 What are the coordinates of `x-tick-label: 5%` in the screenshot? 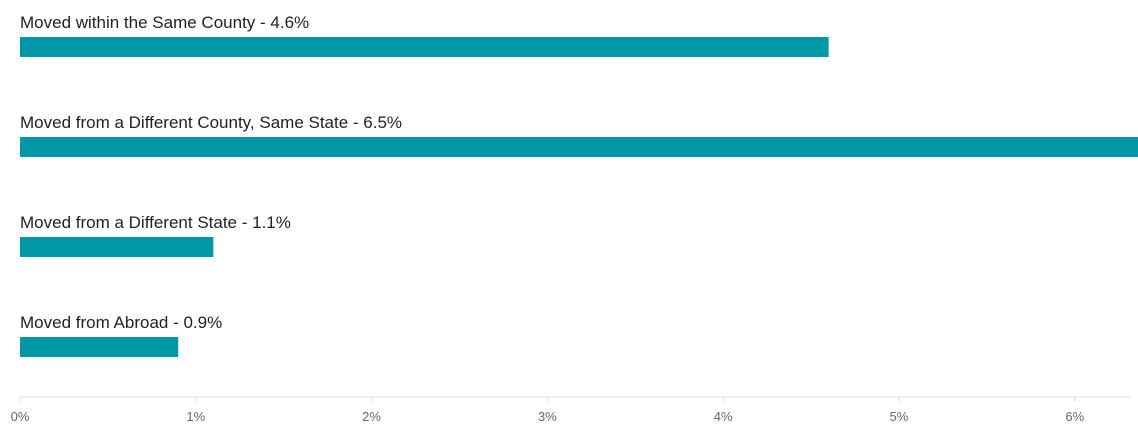 It's located at (899, 416).